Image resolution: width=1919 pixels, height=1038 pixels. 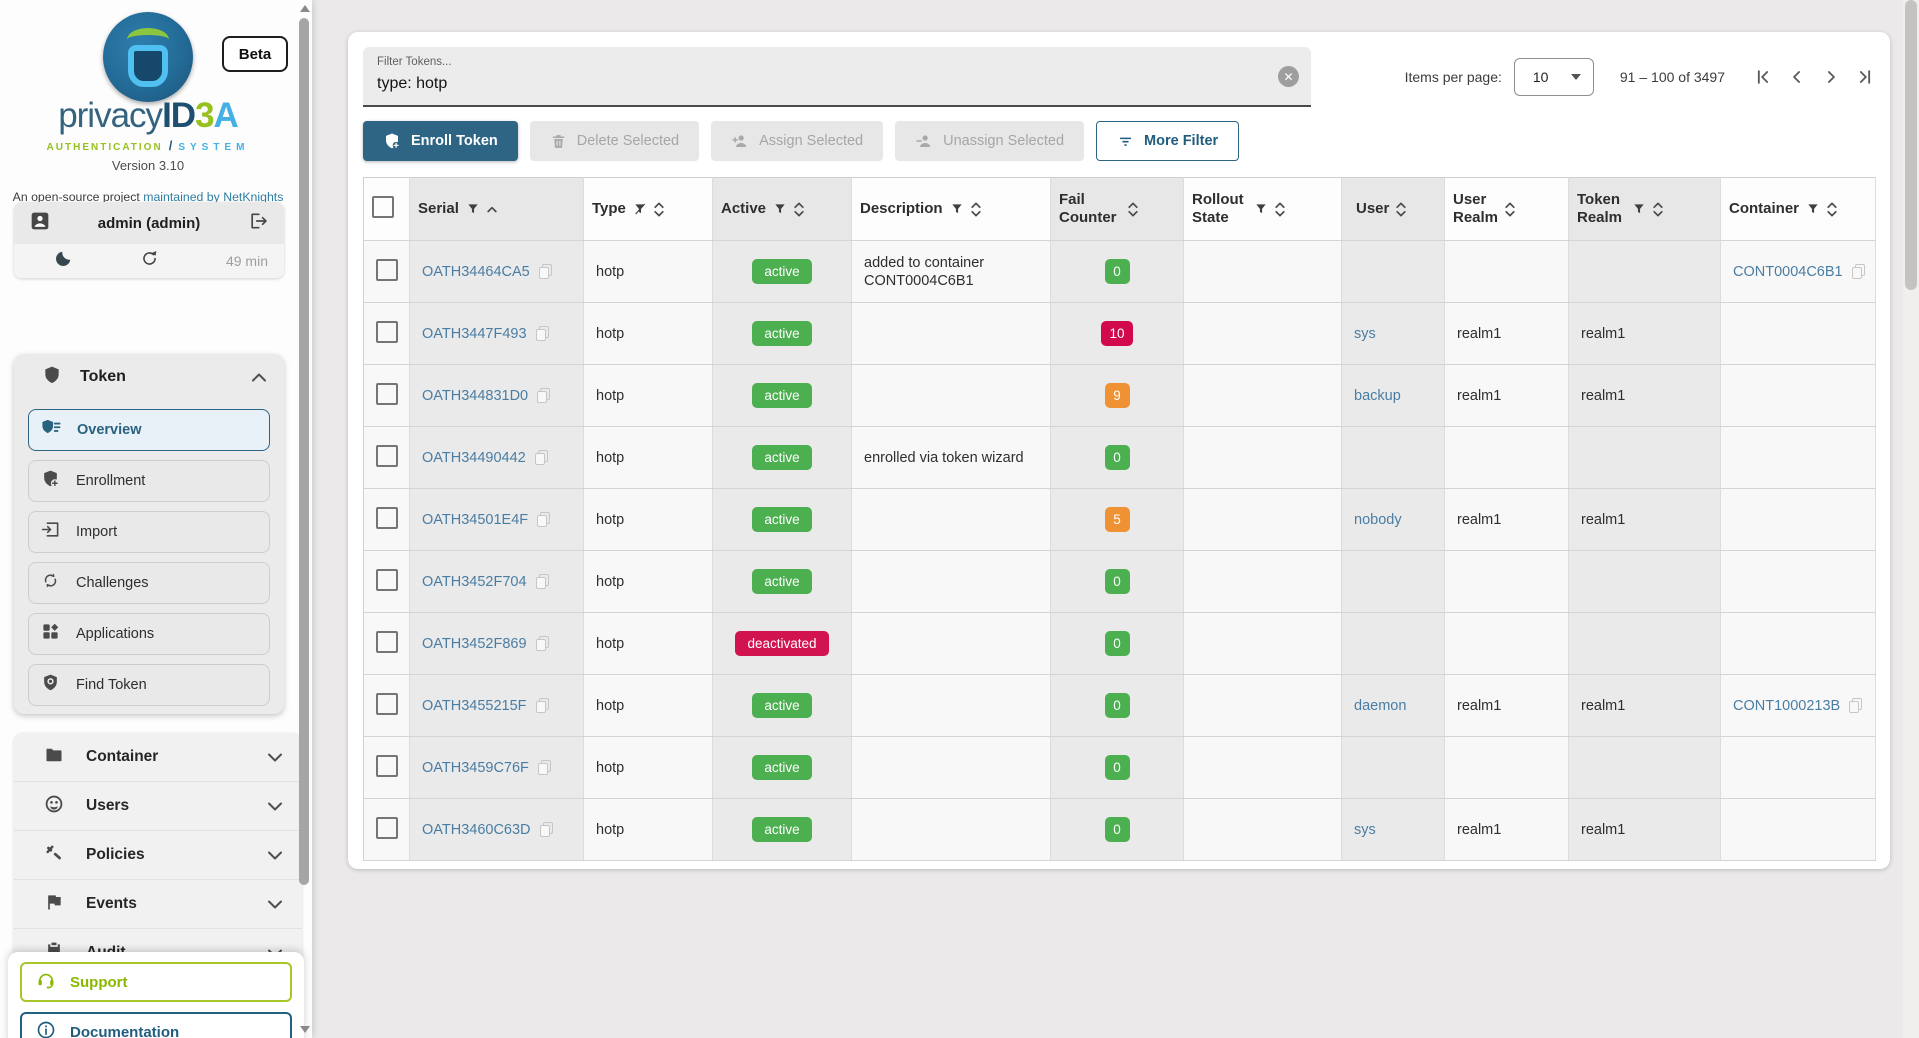 I want to click on sidebar-item-overview: Overview, so click(x=149, y=430).